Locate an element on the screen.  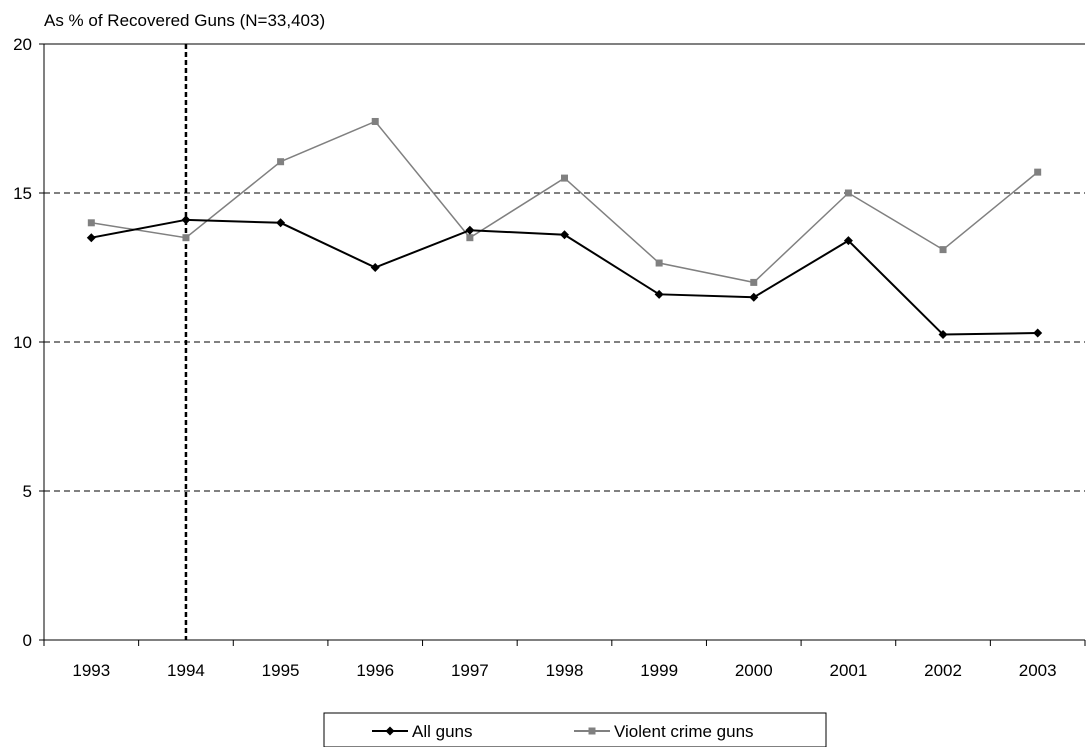
point-all-guns-1993 is located at coordinates (91, 238).